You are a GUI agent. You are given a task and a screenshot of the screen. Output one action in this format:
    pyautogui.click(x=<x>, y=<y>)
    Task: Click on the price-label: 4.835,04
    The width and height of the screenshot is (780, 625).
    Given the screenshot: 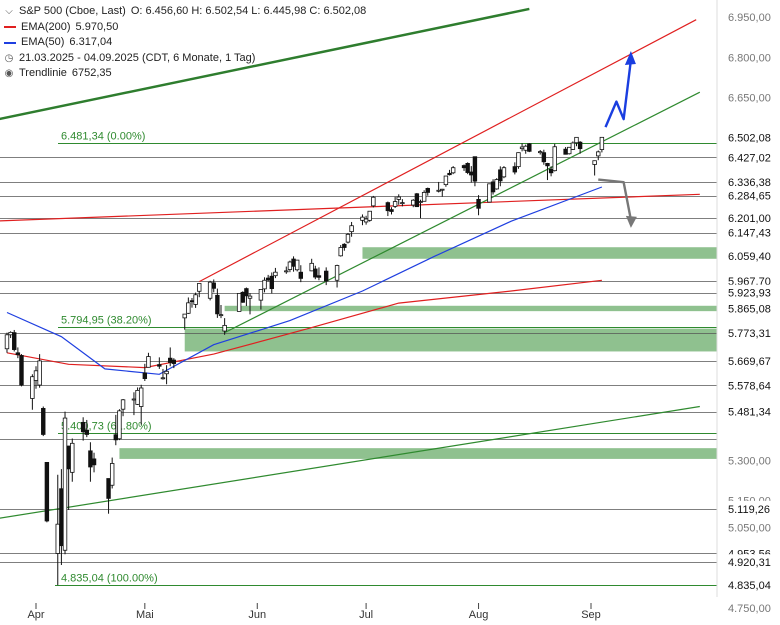 What is the action you would take?
    pyautogui.click(x=749, y=586)
    